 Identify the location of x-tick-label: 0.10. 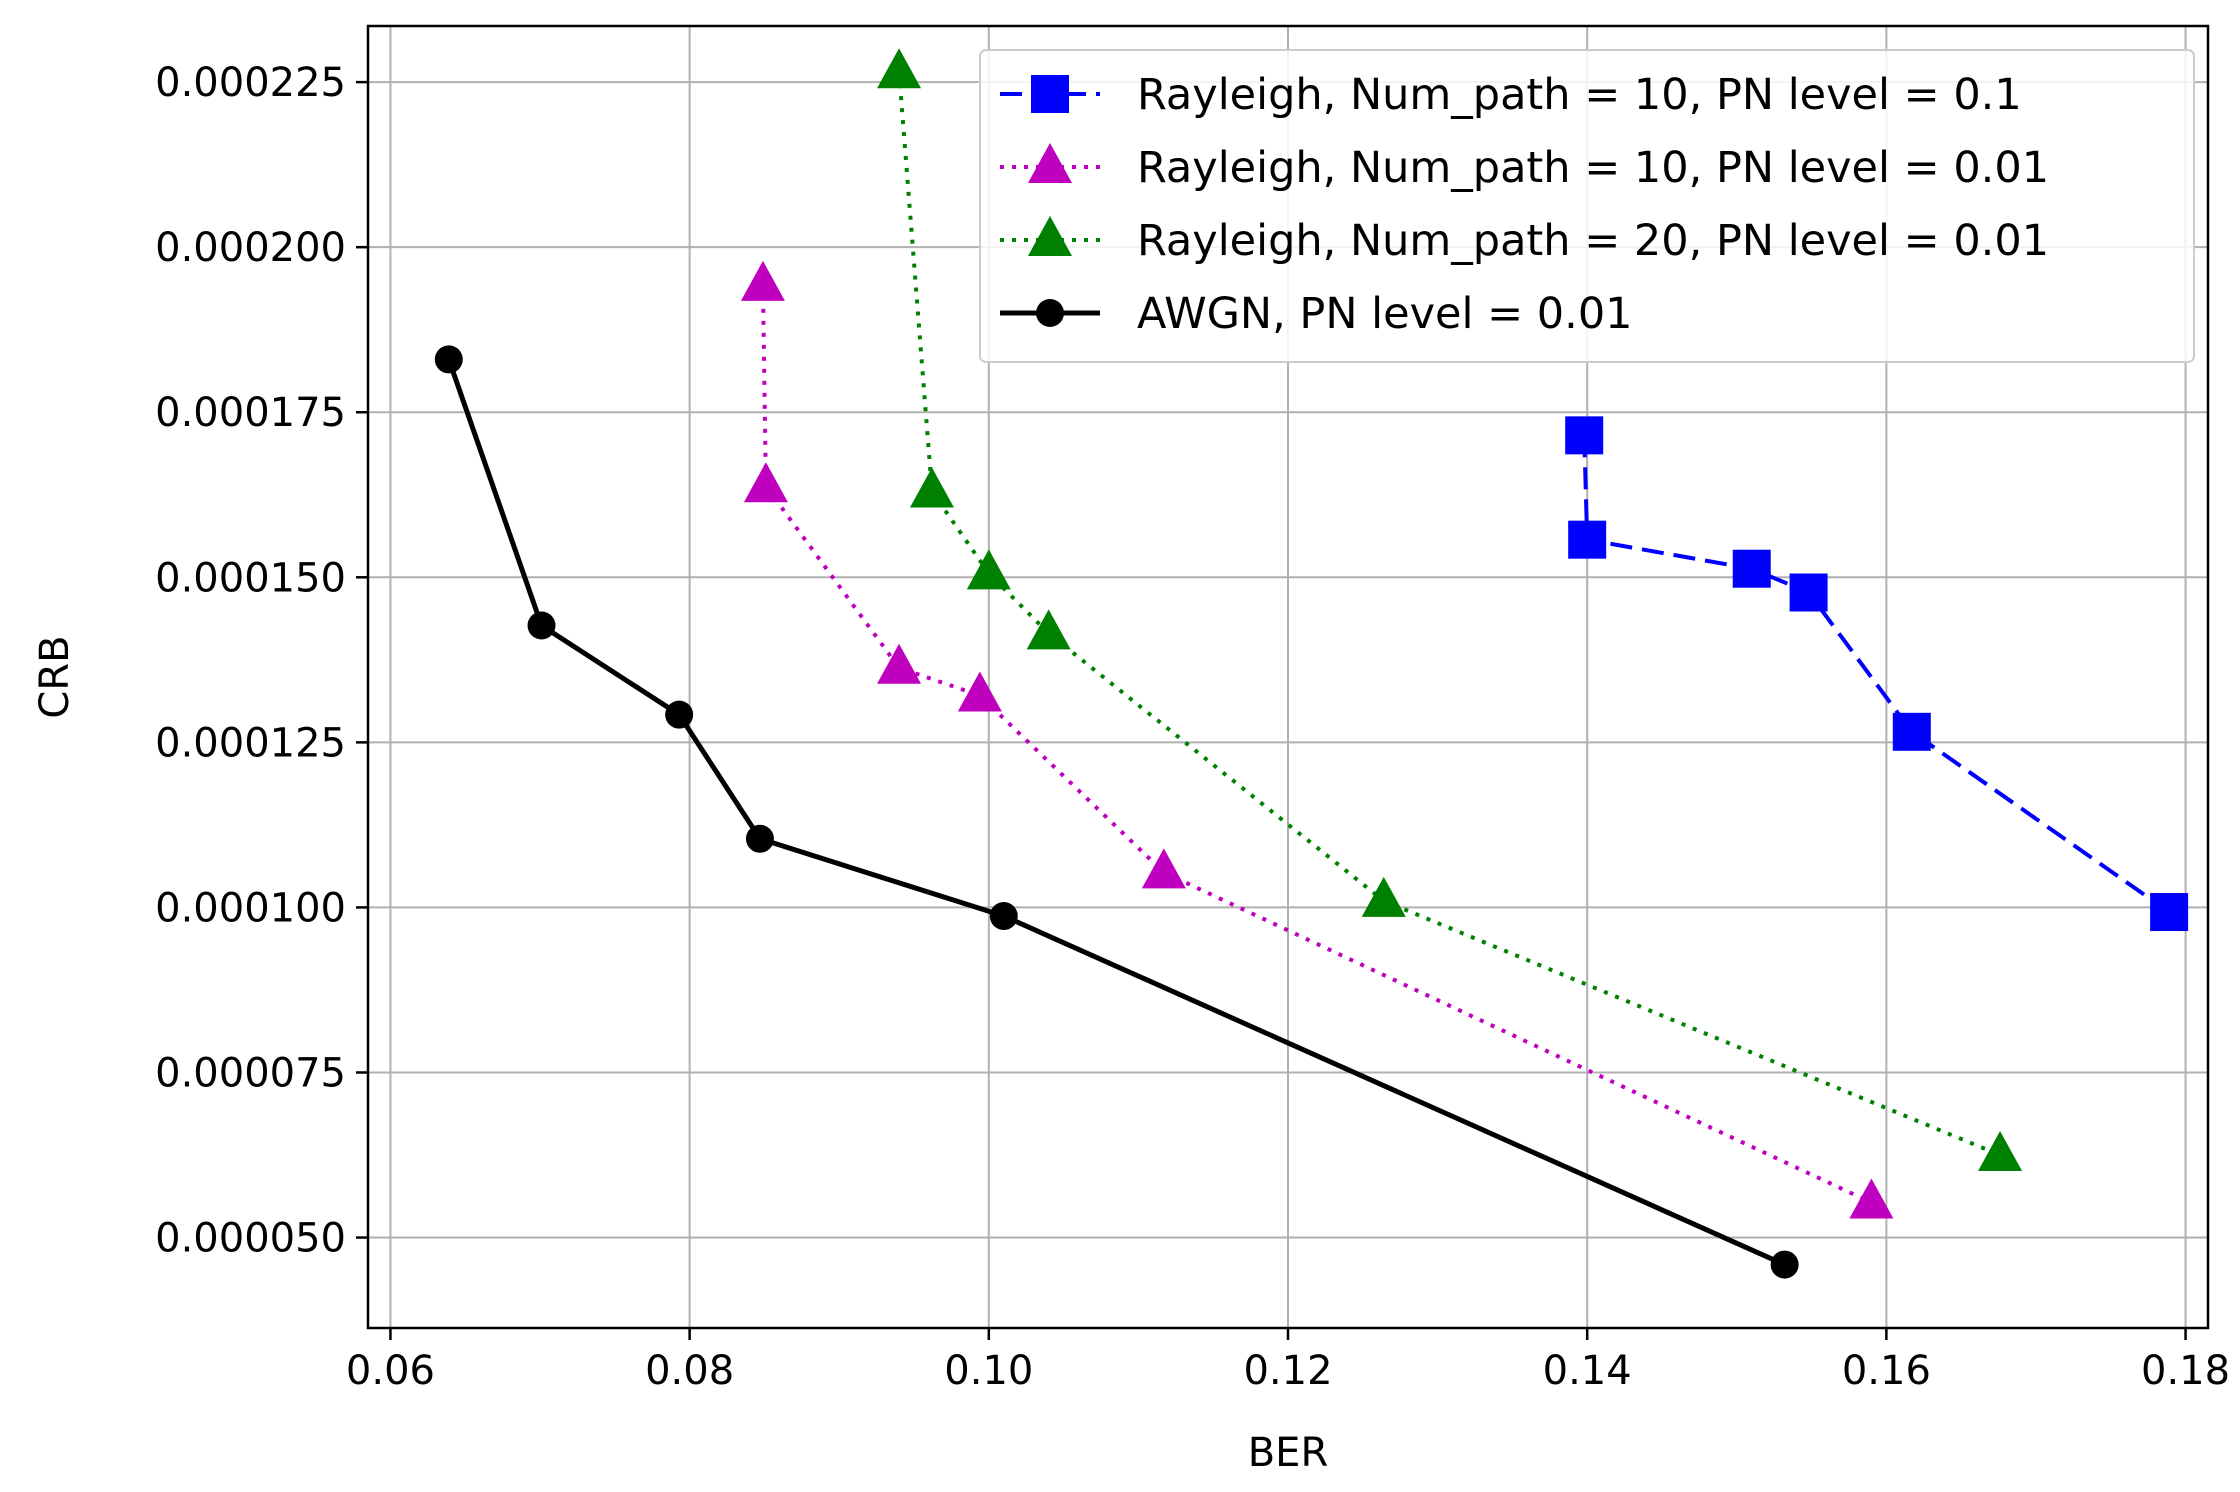
(988, 1371).